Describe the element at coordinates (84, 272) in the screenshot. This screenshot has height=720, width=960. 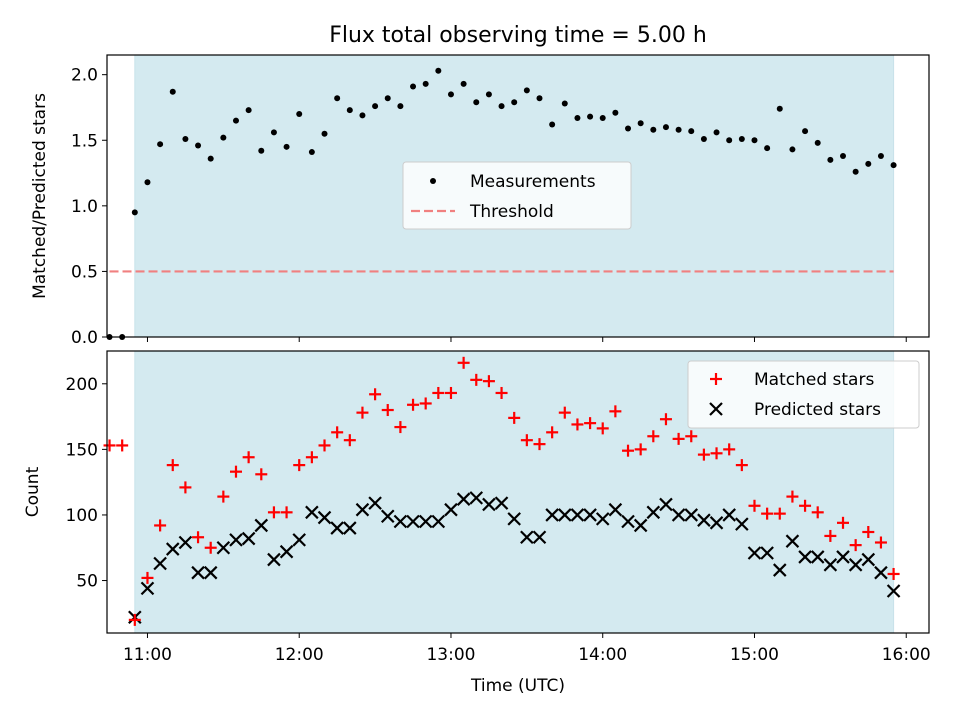
I see `top-ytick-label: 0.5` at that location.